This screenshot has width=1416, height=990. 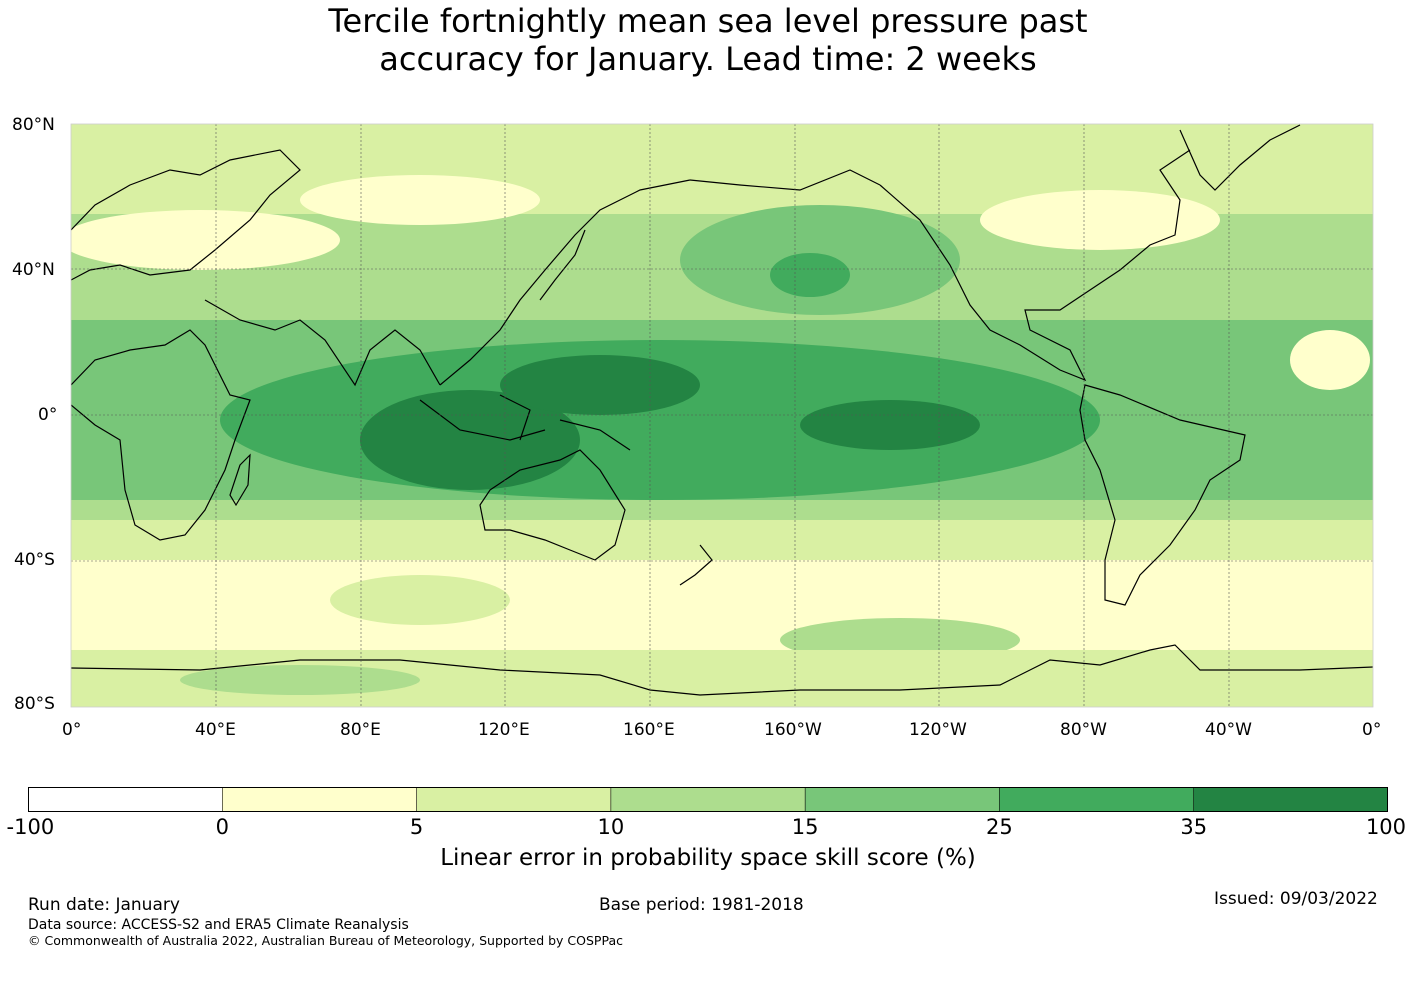 What do you see at coordinates (600, 385) in the screenshot?
I see `field-wpacific` at bounding box center [600, 385].